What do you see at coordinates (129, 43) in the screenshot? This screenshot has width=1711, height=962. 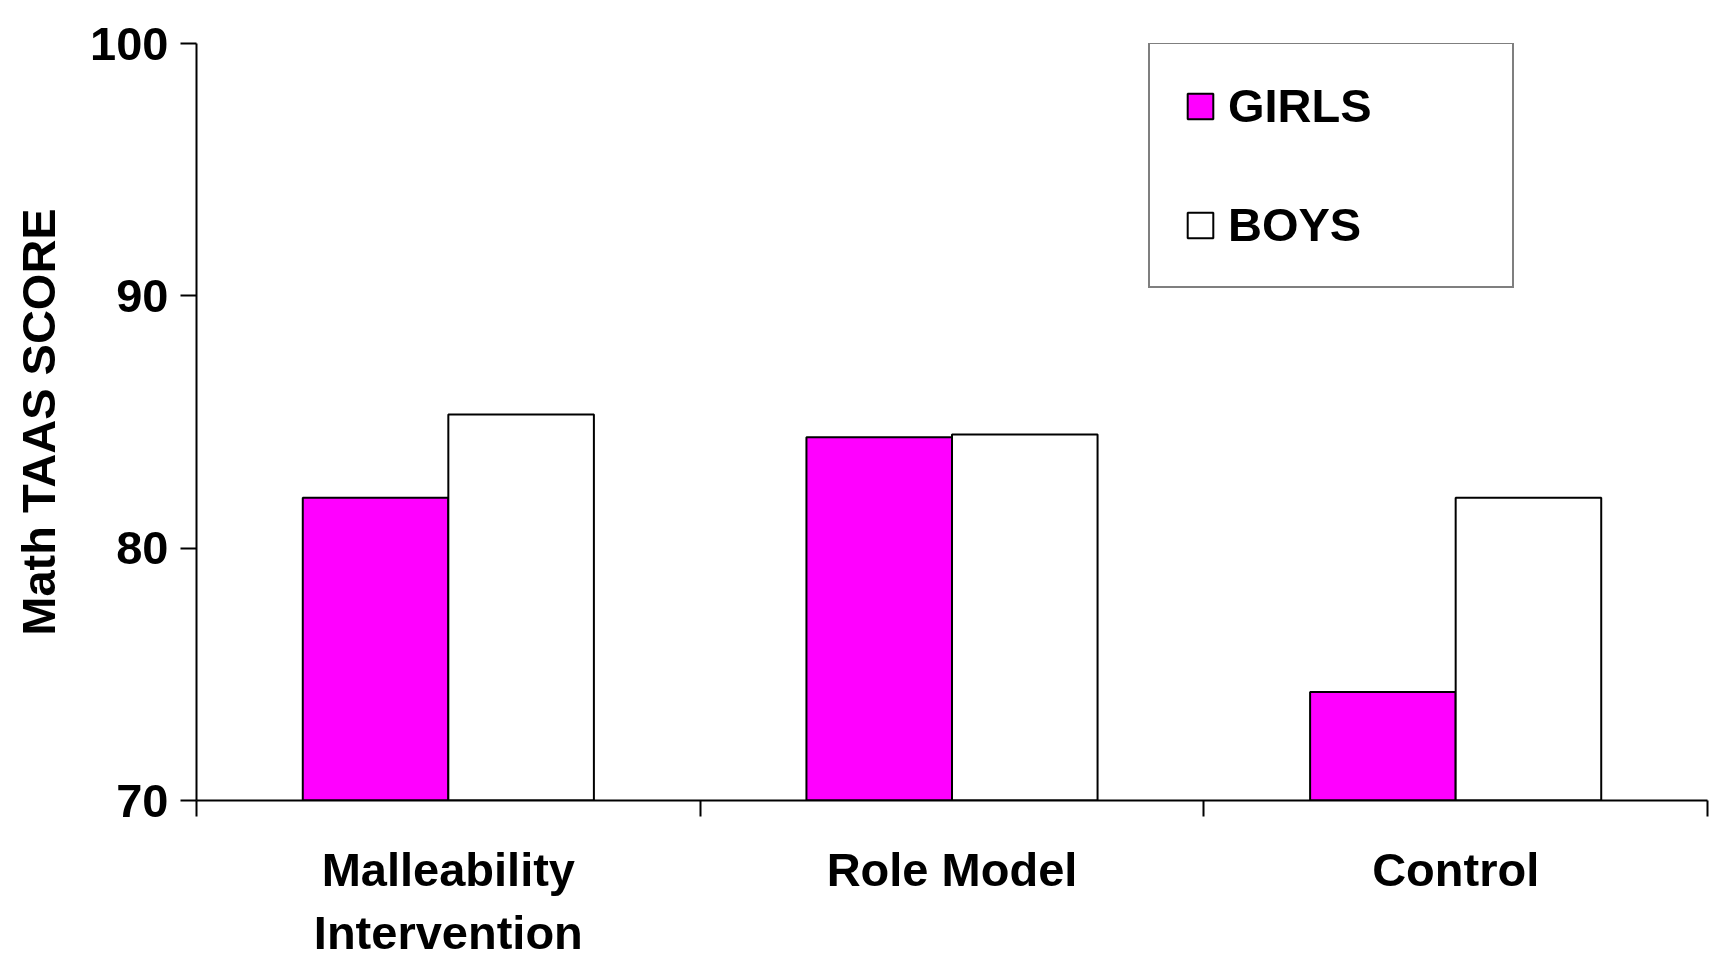 I see `y-tick-label: 100` at bounding box center [129, 43].